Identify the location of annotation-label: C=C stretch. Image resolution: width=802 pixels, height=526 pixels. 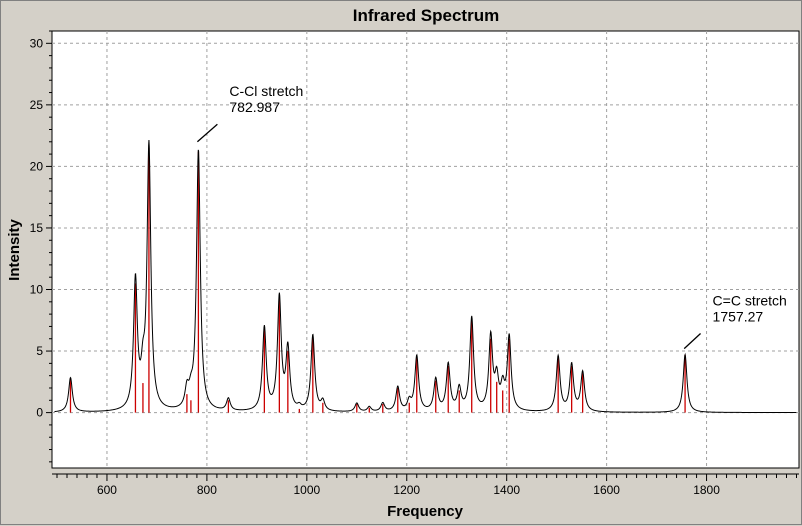
(750, 301).